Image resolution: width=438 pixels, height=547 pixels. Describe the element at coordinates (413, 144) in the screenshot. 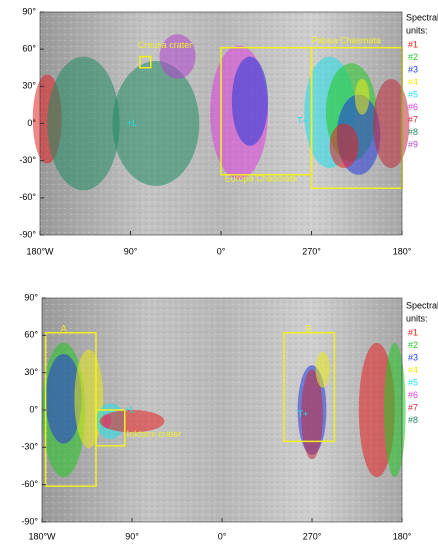

I see `legend-entry: #9` at that location.